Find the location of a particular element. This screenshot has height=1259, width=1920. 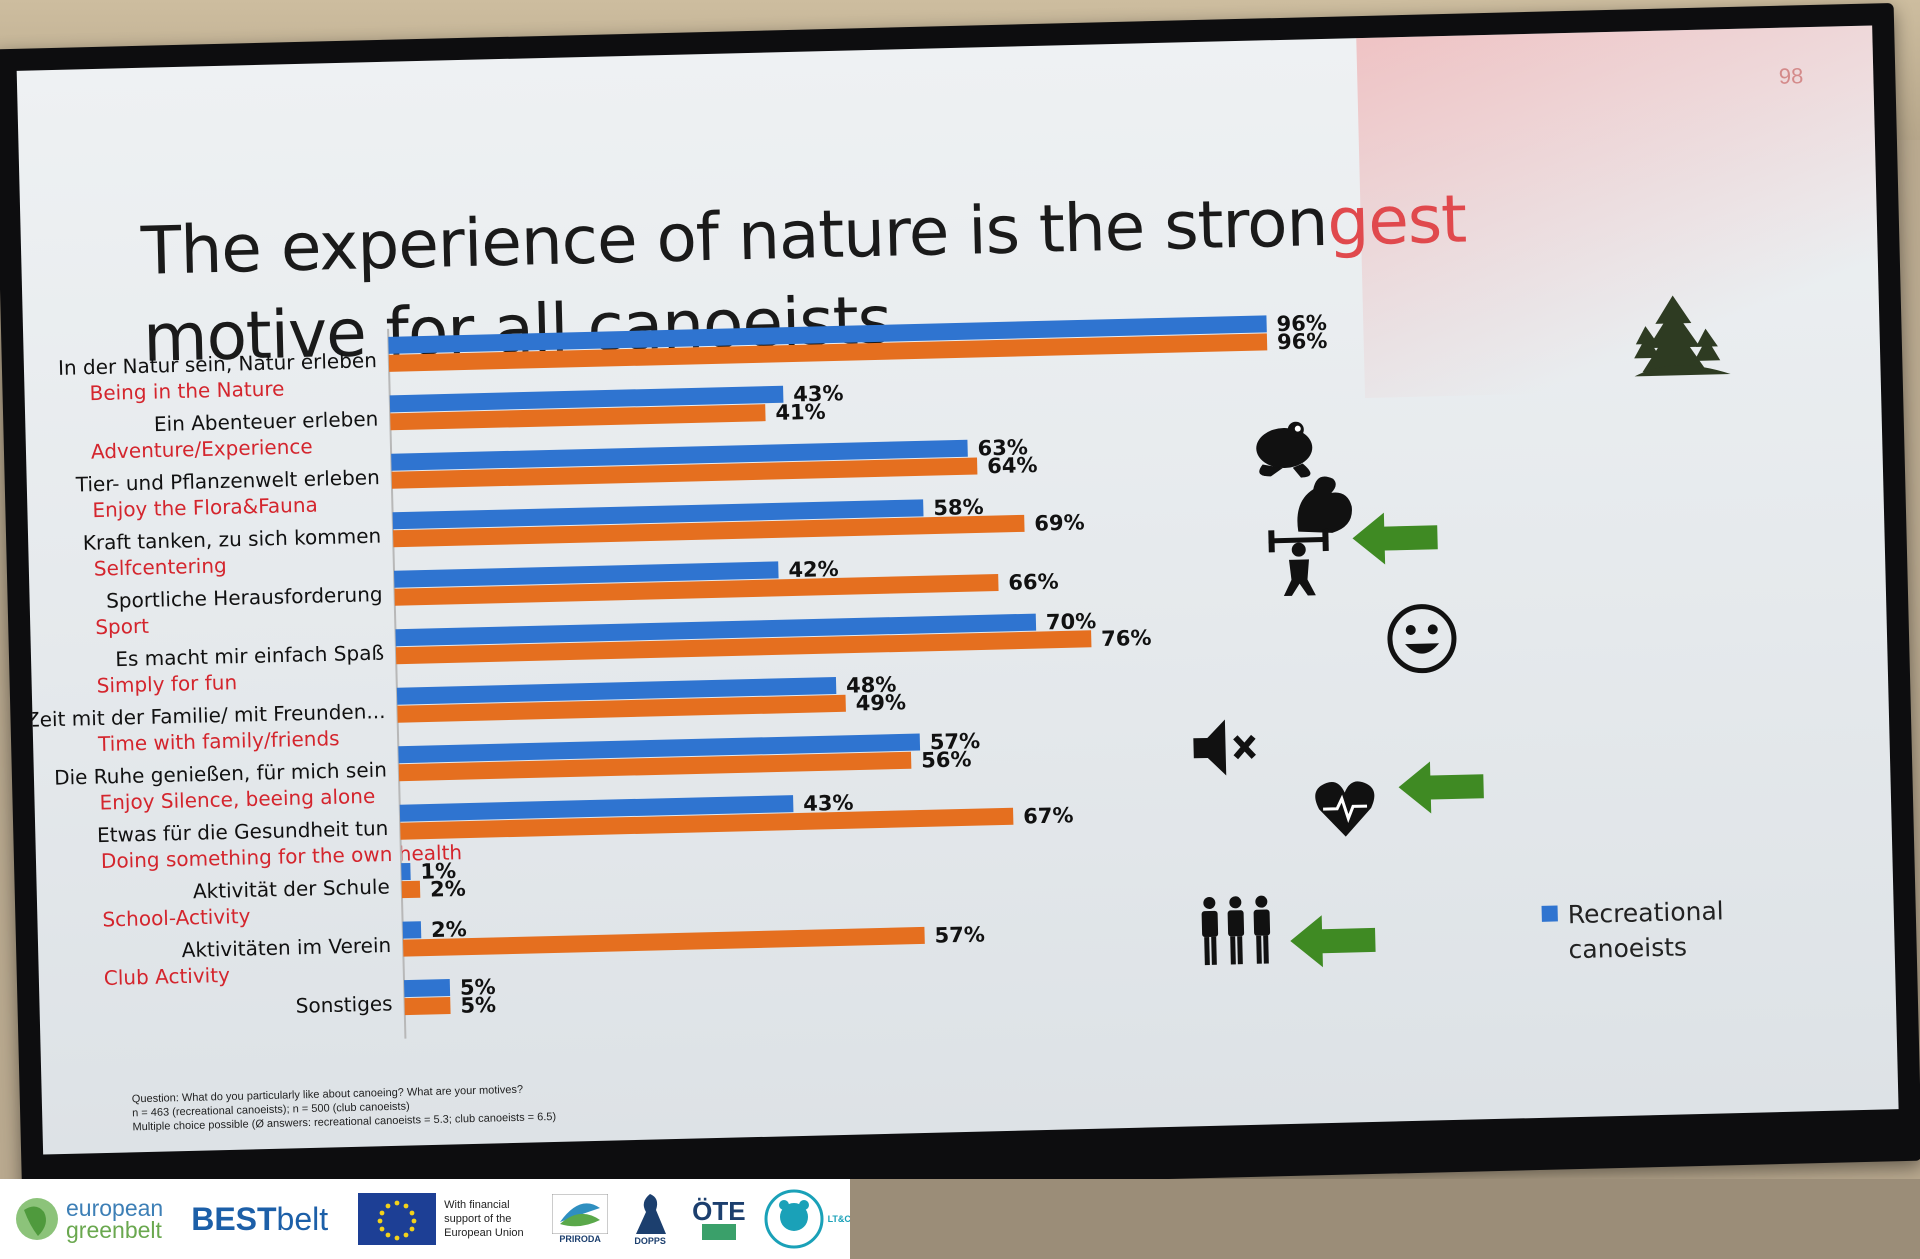

dopps-text: DOPPS is located at coordinates (650, 1241).